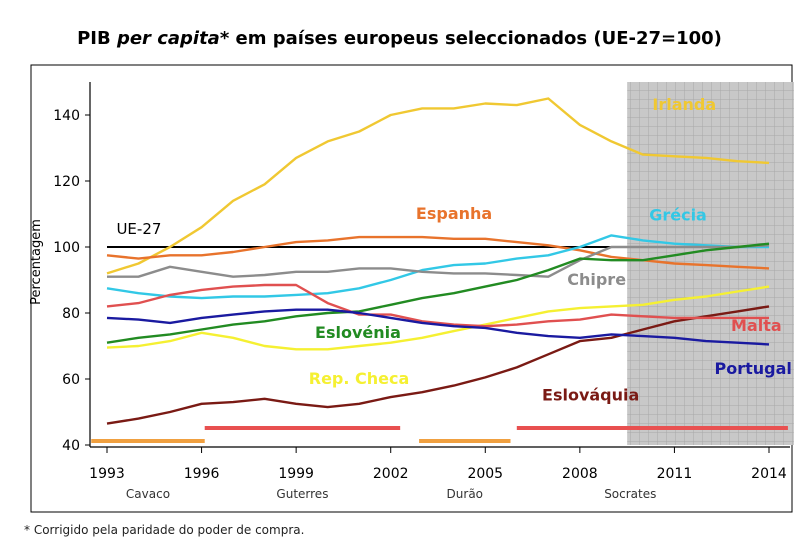 Image resolution: width=799 pixels, height=544 pixels. What do you see at coordinates (66, 182) in the screenshot?
I see `y-tick-label: 120` at bounding box center [66, 182].